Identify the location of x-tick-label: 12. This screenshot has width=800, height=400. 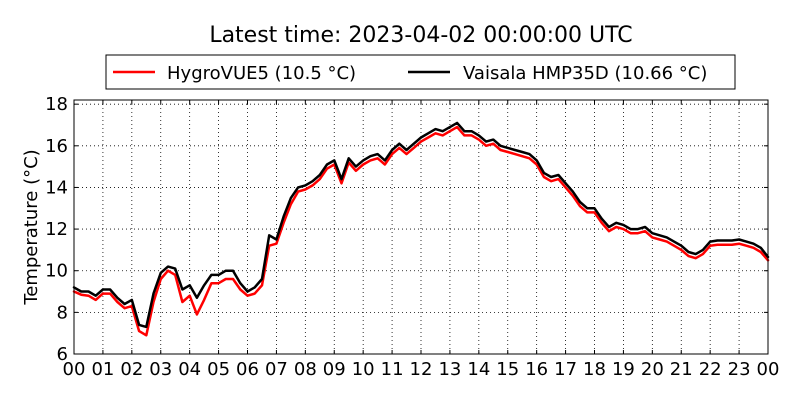
(421, 369).